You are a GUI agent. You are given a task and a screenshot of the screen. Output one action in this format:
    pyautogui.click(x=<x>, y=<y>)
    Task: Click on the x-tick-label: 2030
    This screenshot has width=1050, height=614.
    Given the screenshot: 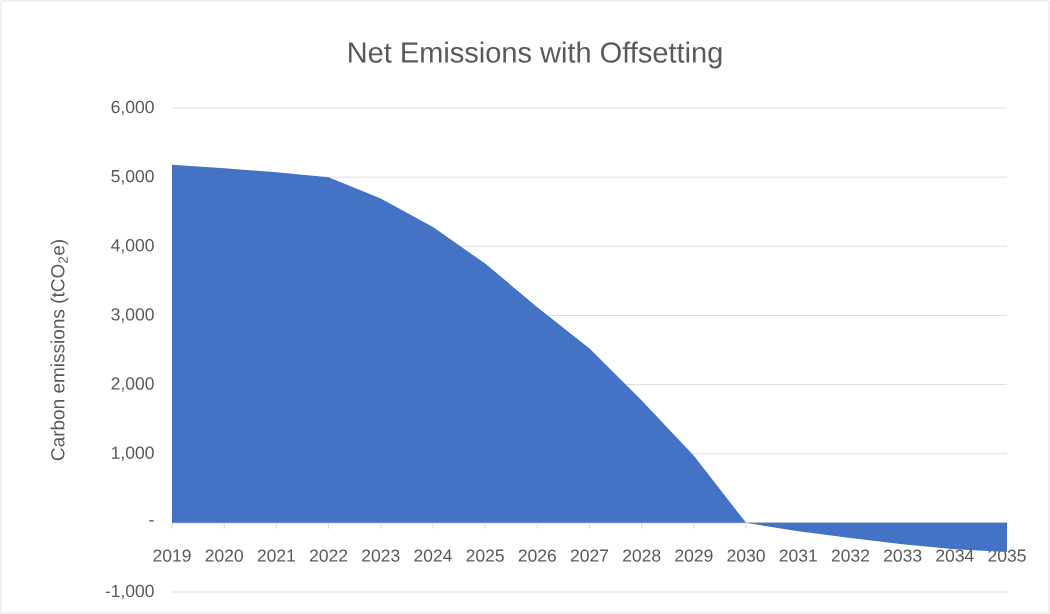 What is the action you would take?
    pyautogui.click(x=746, y=555)
    